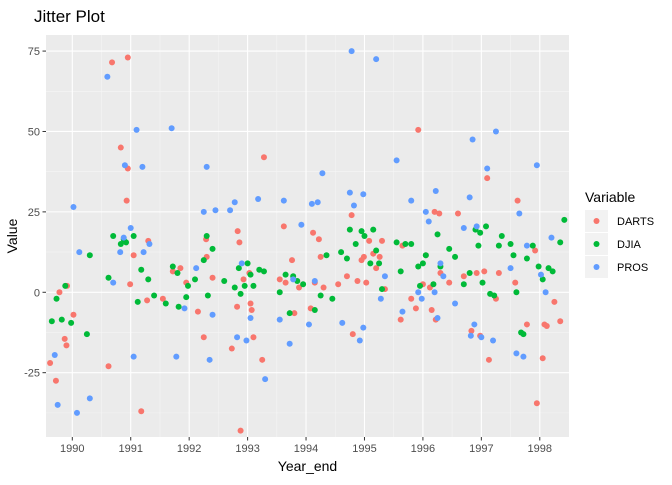 Image resolution: width=672 pixels, height=485 pixels. What do you see at coordinates (12, 235) in the screenshot?
I see `y-axis-title: Value` at bounding box center [12, 235].